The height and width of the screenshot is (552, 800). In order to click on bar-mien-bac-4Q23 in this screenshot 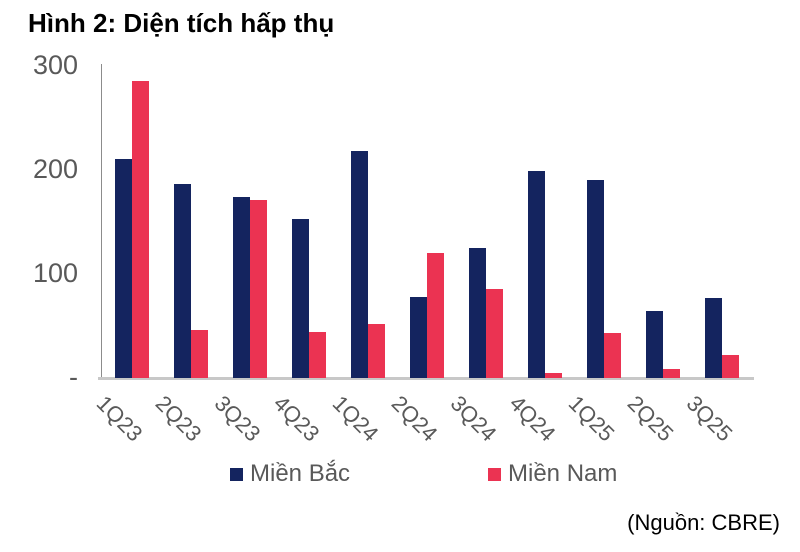, I will do `click(300, 298)`.